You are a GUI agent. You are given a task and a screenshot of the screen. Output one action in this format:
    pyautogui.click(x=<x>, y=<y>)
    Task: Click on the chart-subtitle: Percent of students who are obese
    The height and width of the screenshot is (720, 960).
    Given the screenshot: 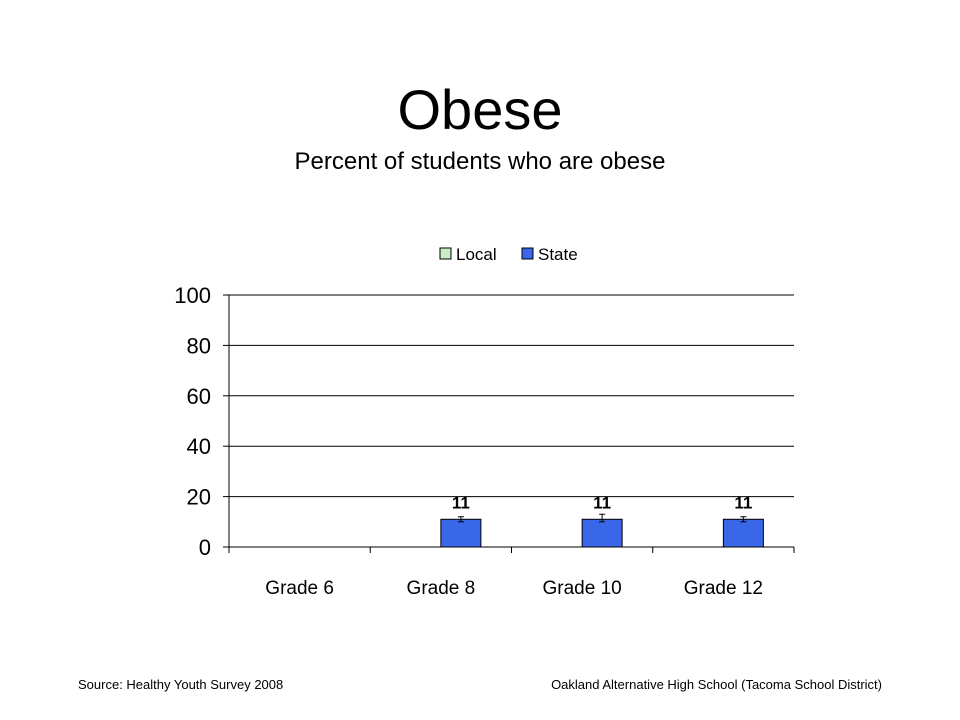 What is the action you would take?
    pyautogui.click(x=480, y=161)
    